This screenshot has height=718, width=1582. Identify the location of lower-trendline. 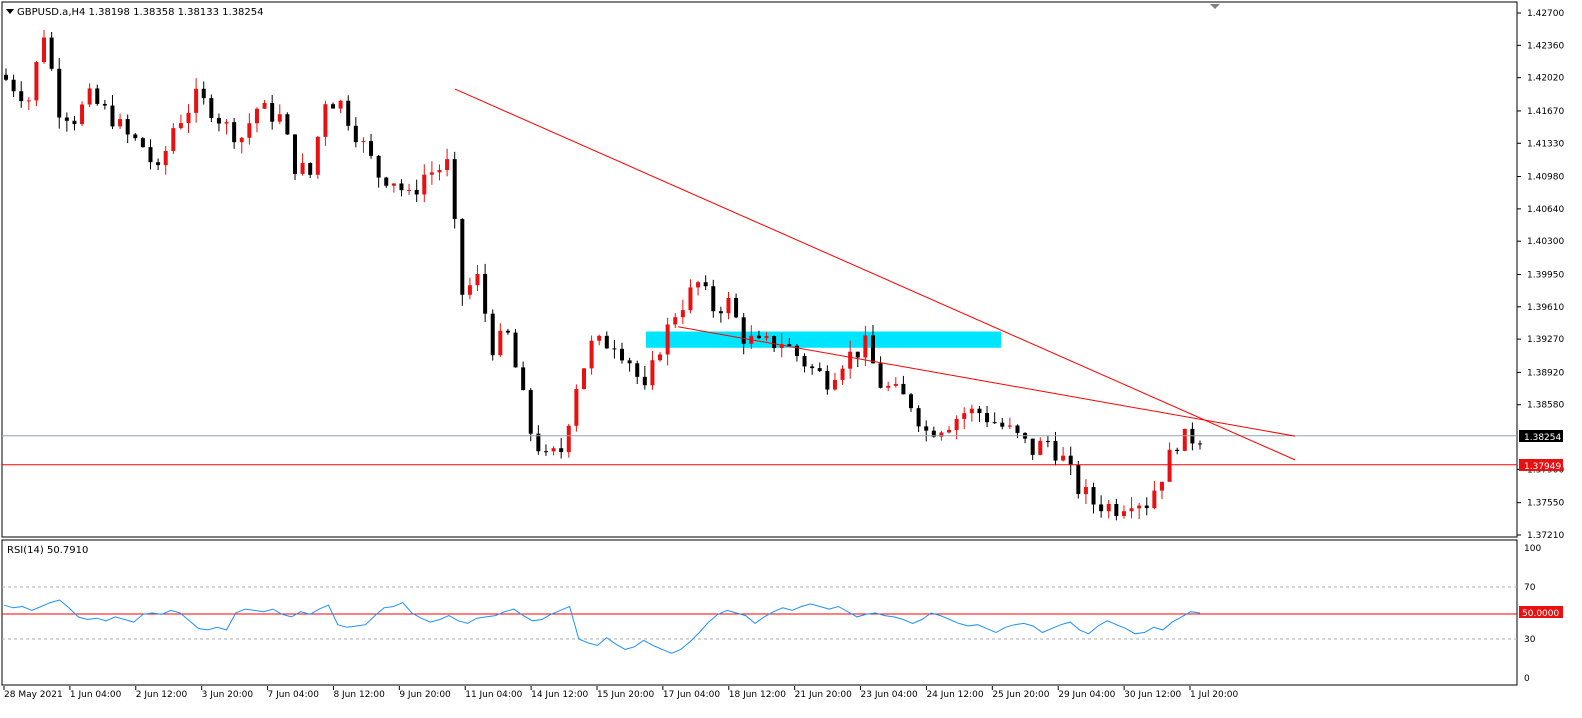
(986, 381).